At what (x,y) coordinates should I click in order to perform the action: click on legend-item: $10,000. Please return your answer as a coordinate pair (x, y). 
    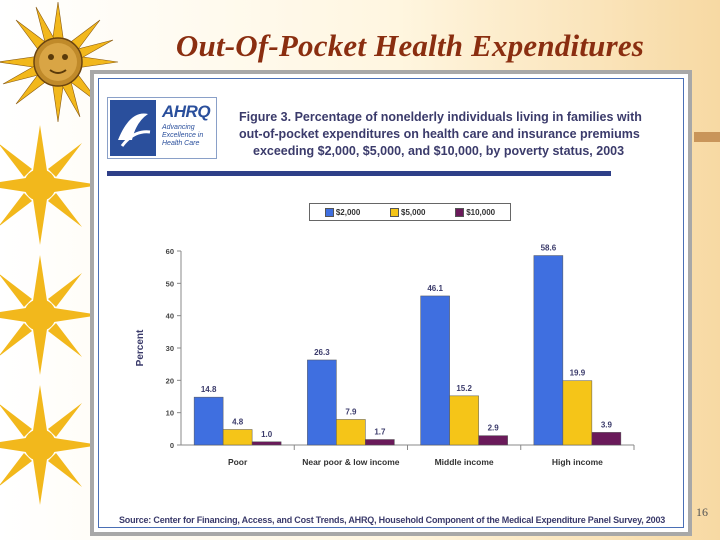
    Looking at the image, I should click on (475, 212).